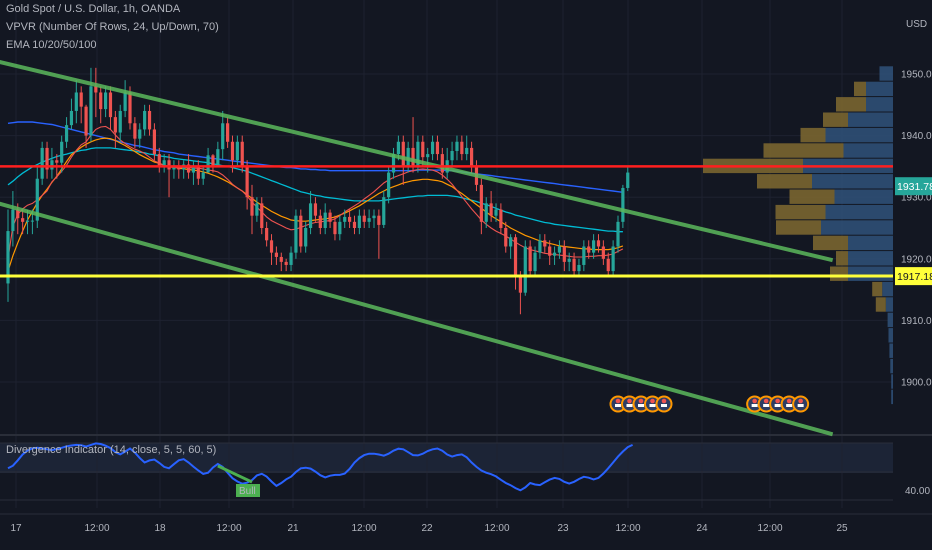 Image resolution: width=932 pixels, height=550 pixels. I want to click on time-tick-5: 12:00, so click(363, 528).